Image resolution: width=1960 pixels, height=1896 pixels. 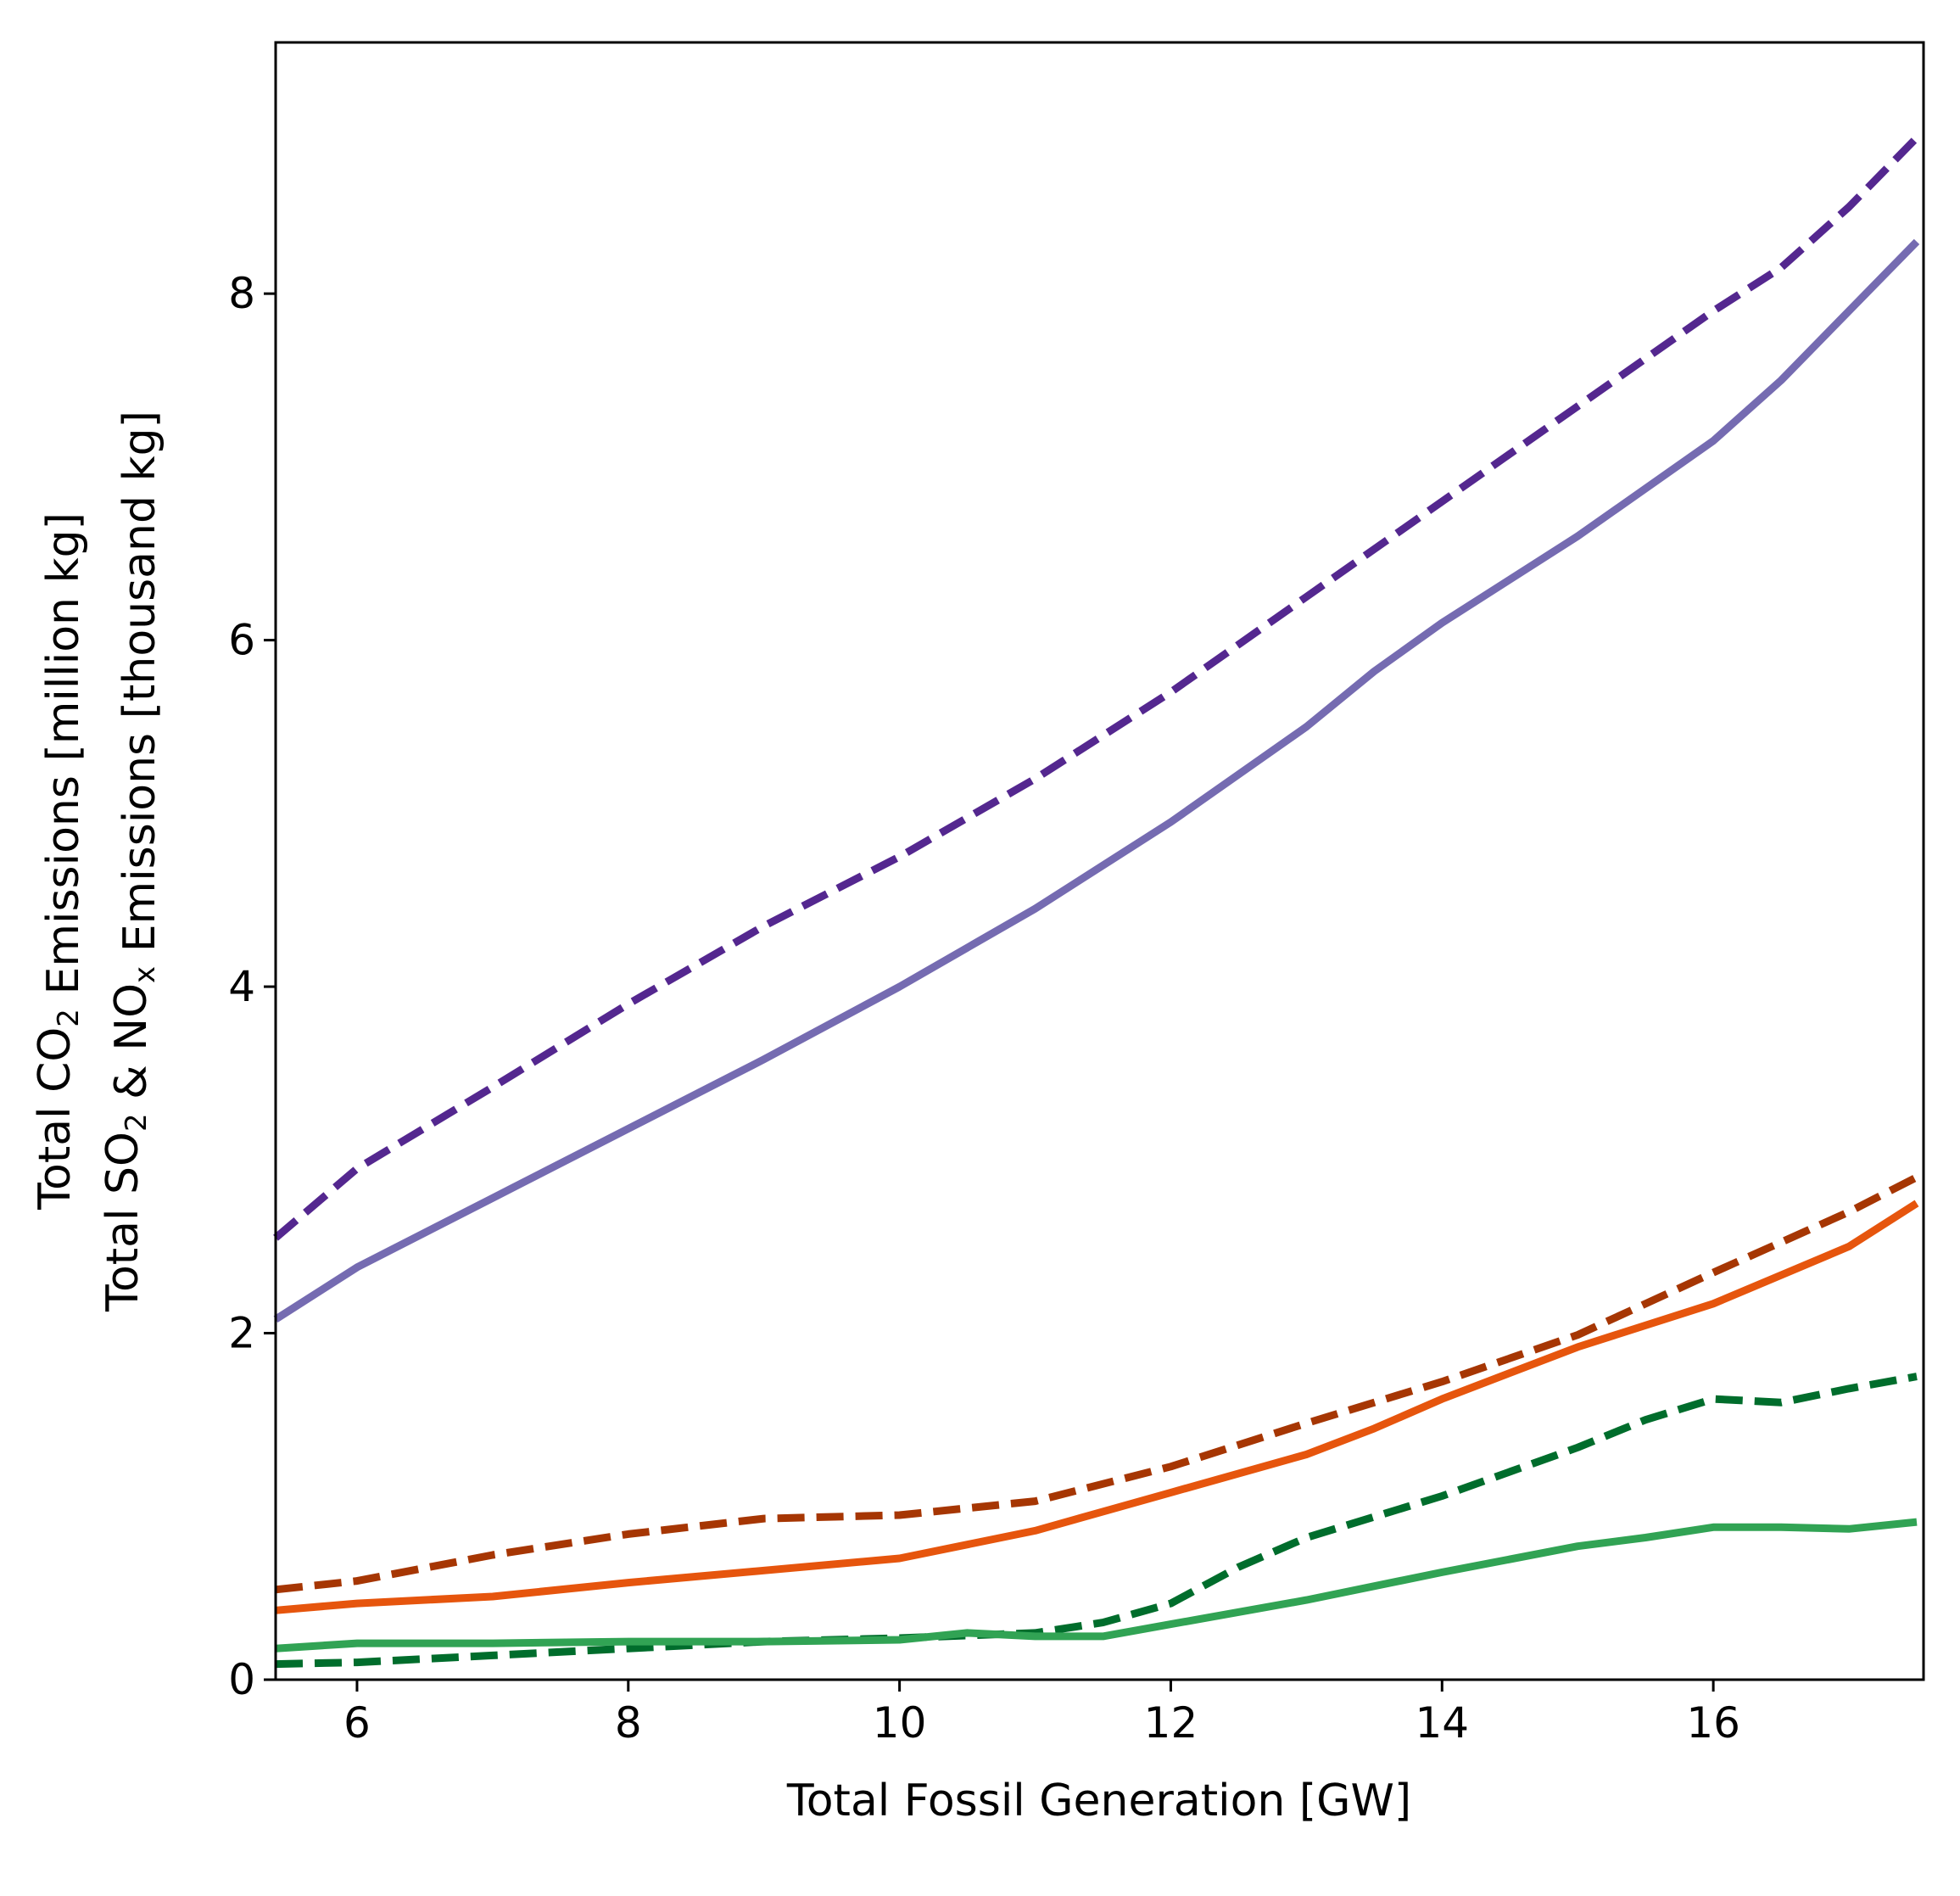 What do you see at coordinates (59, 861) in the screenshot?
I see `y-axis-label-line-1: Total CO2 Emissions [million kg]` at bounding box center [59, 861].